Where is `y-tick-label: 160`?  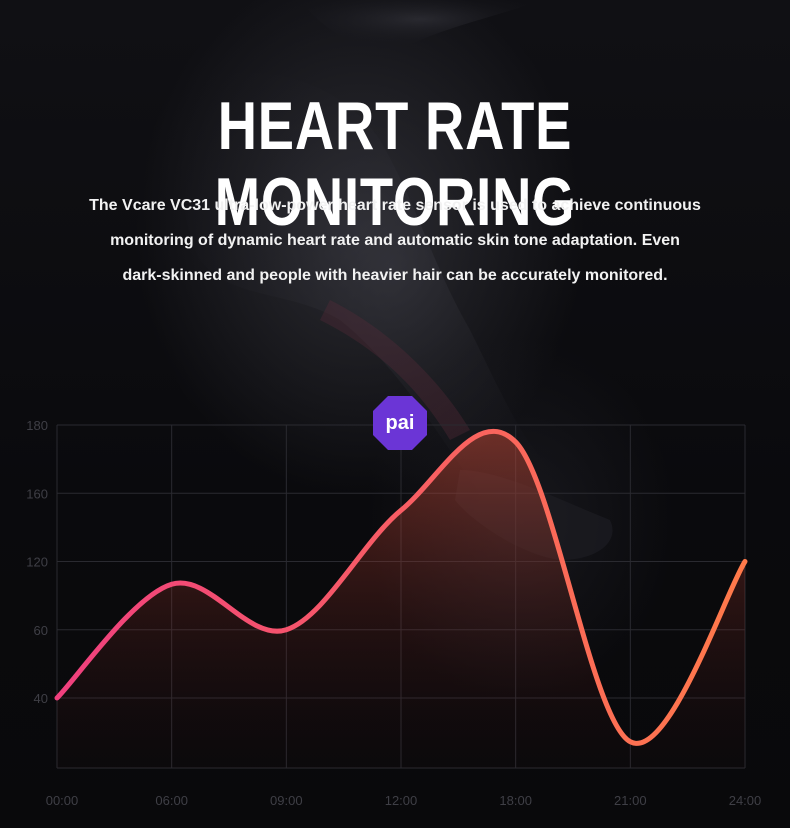 y-tick-label: 160 is located at coordinates (37, 493).